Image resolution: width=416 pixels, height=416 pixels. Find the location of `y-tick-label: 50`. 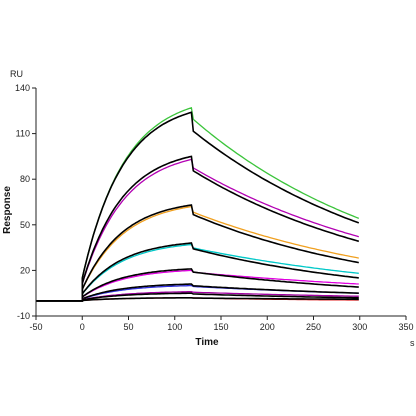

y-tick-label: 50 is located at coordinates (25, 225).